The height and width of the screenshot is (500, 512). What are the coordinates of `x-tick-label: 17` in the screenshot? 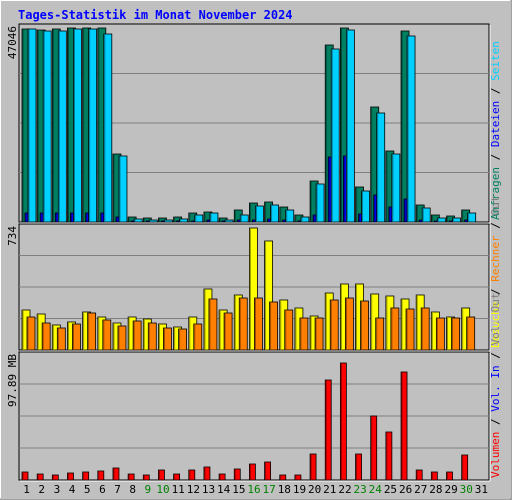 It's located at (269, 489).